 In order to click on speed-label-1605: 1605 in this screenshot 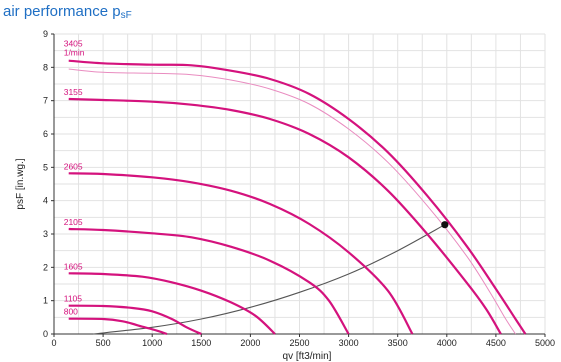, I will do `click(73, 266)`.